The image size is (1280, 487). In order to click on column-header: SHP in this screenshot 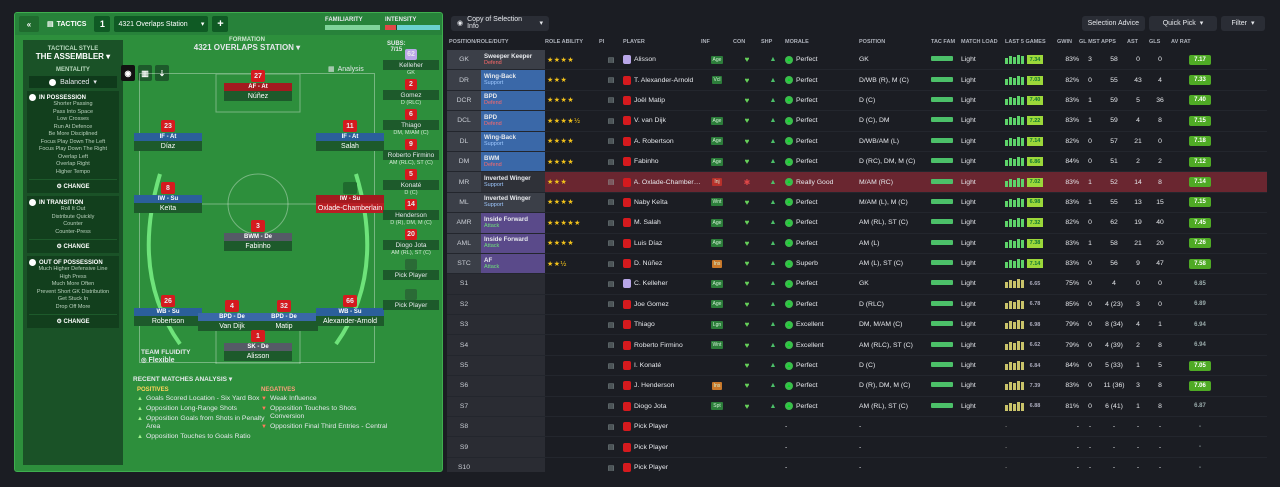, I will do `click(767, 42)`.